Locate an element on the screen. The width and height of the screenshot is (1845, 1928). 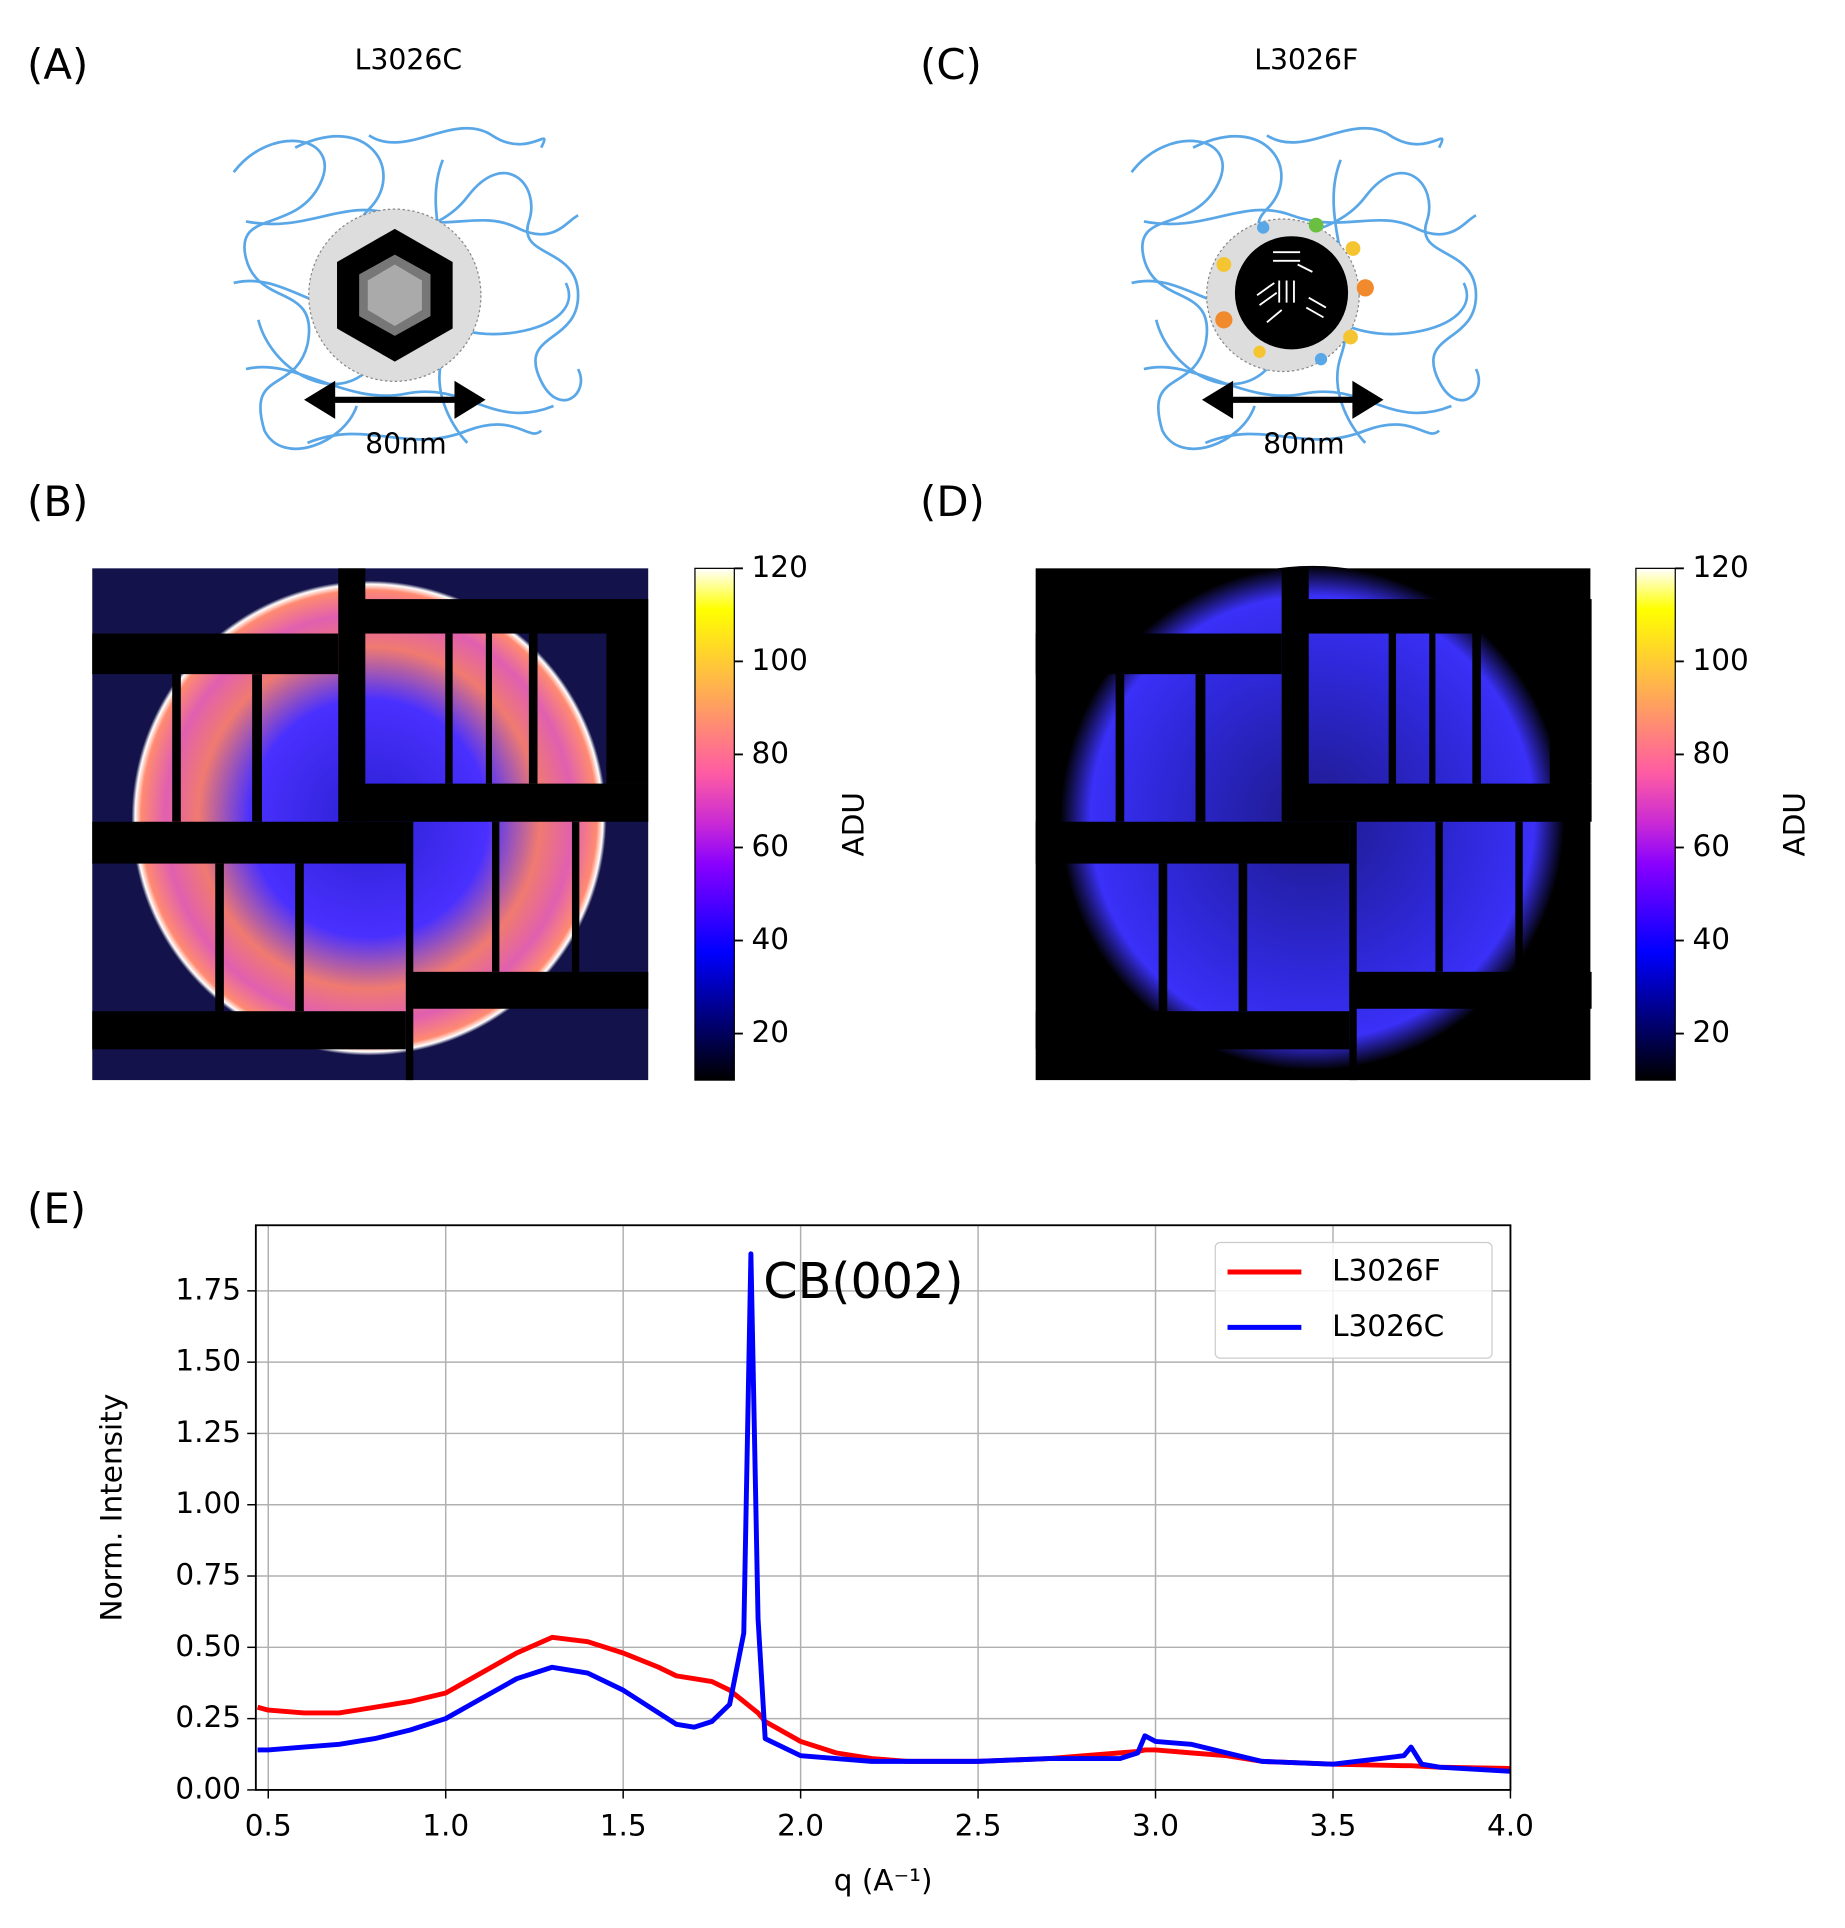
legend-label: L3026C is located at coordinates (1388, 1326).